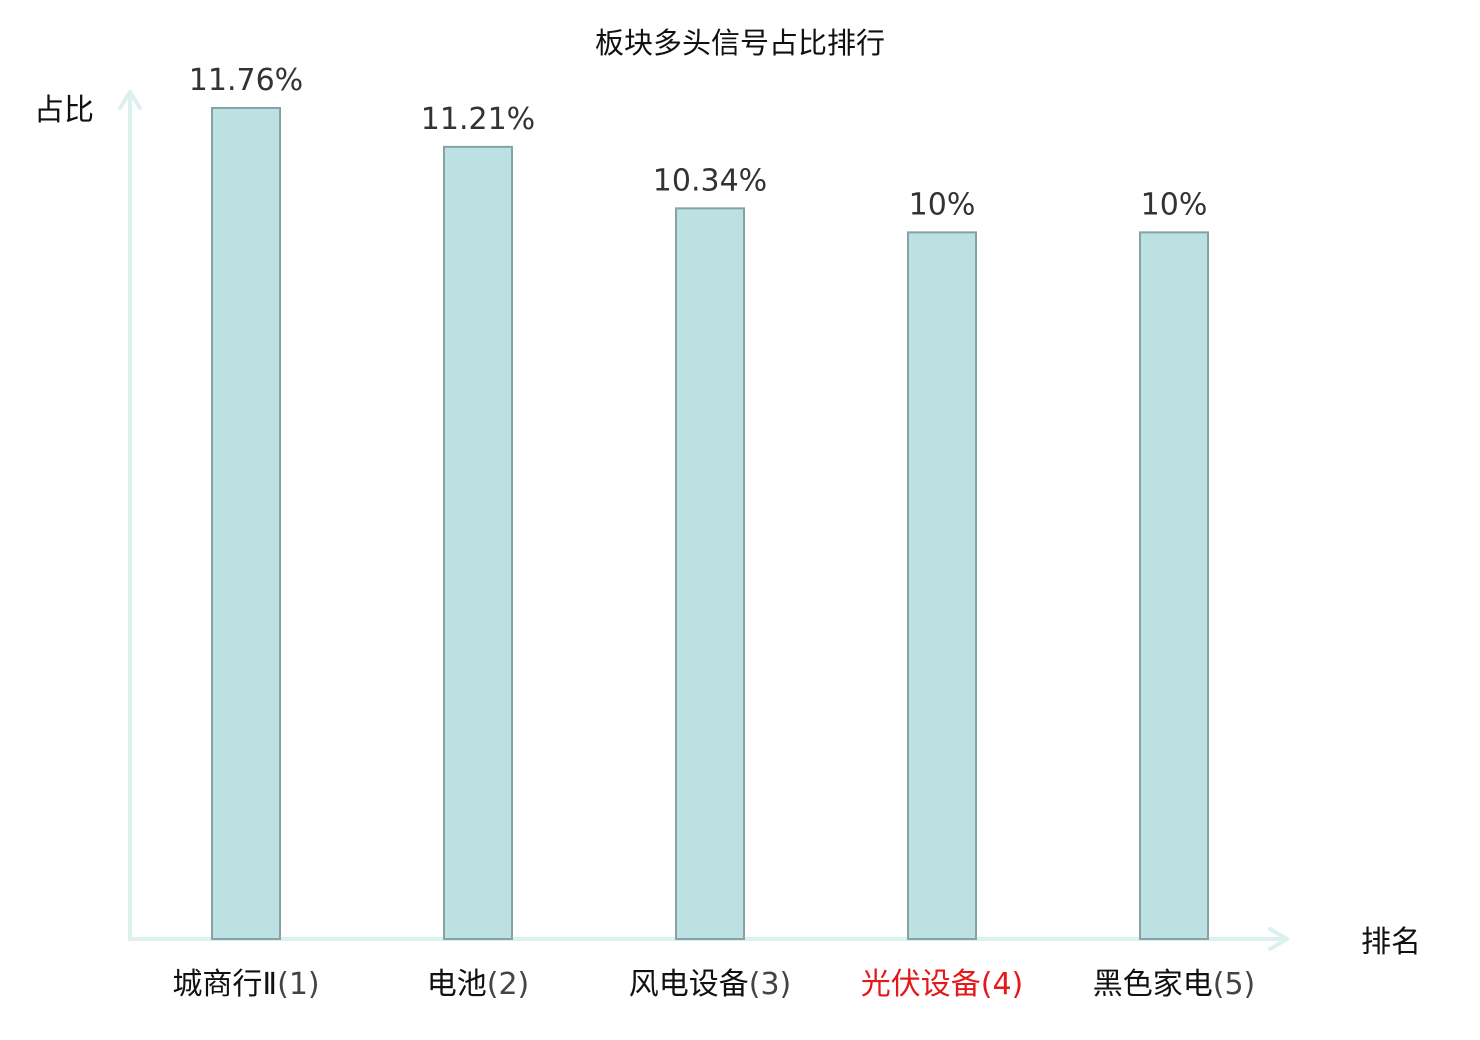  Describe the element at coordinates (224, 984) in the screenshot. I see `x-tick-label-name: 城商行Ⅱ` at that location.